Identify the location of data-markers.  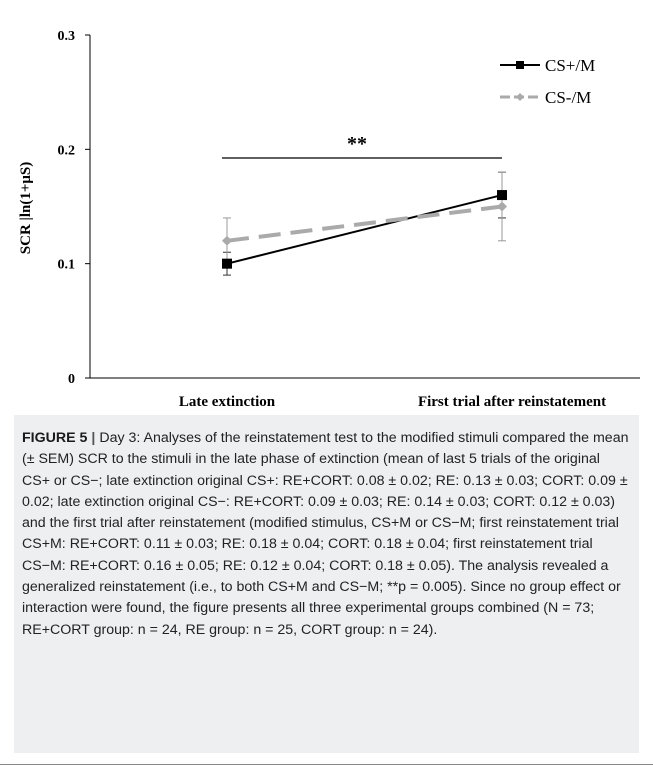
(364, 229).